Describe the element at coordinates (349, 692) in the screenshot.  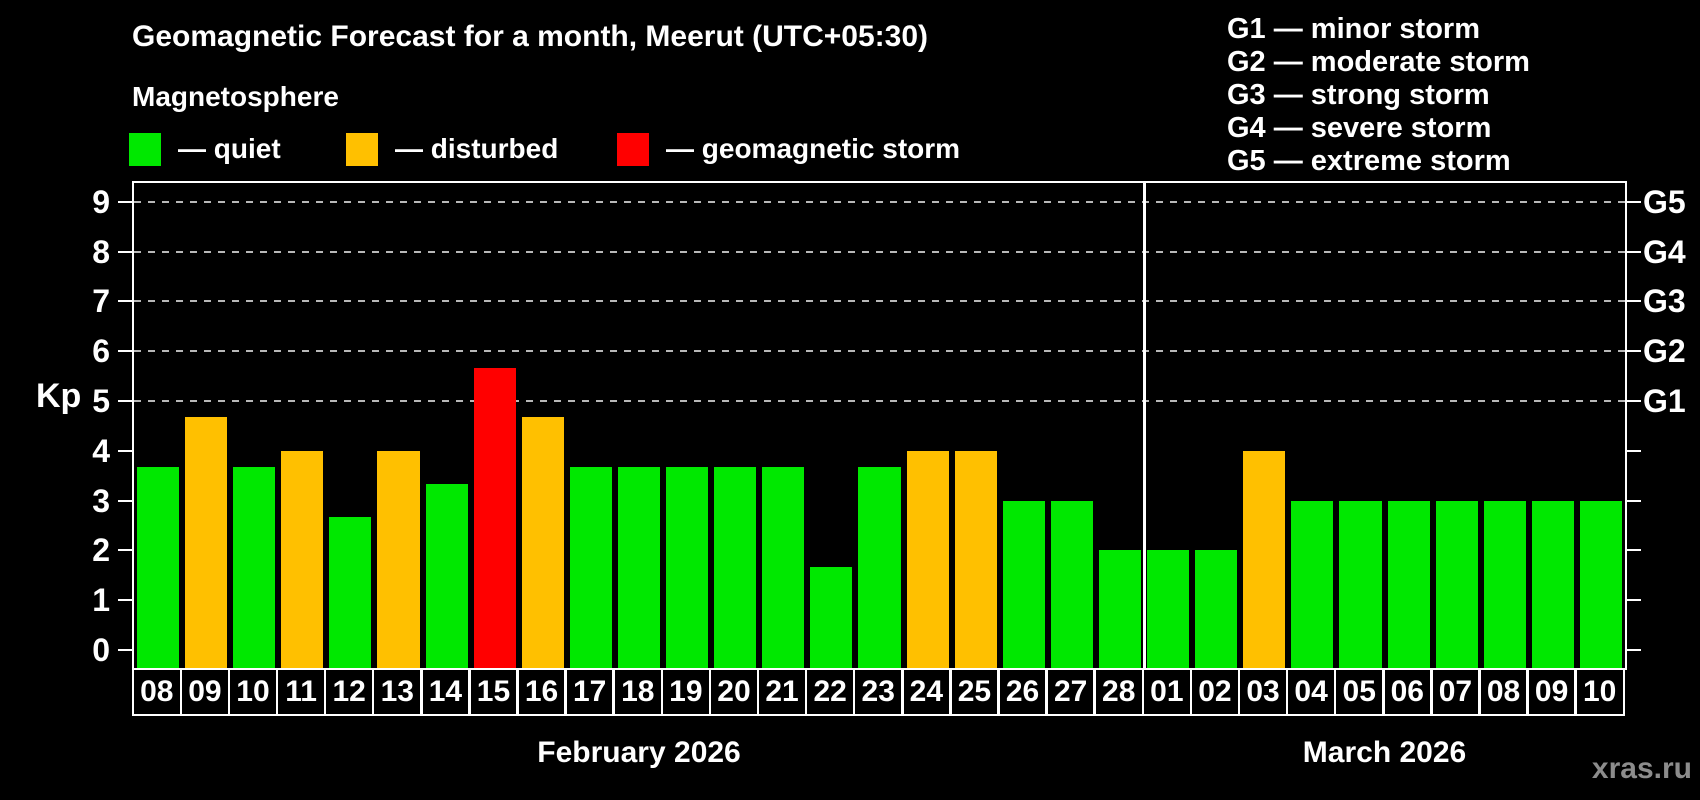
I see `day-cell-4: 12` at that location.